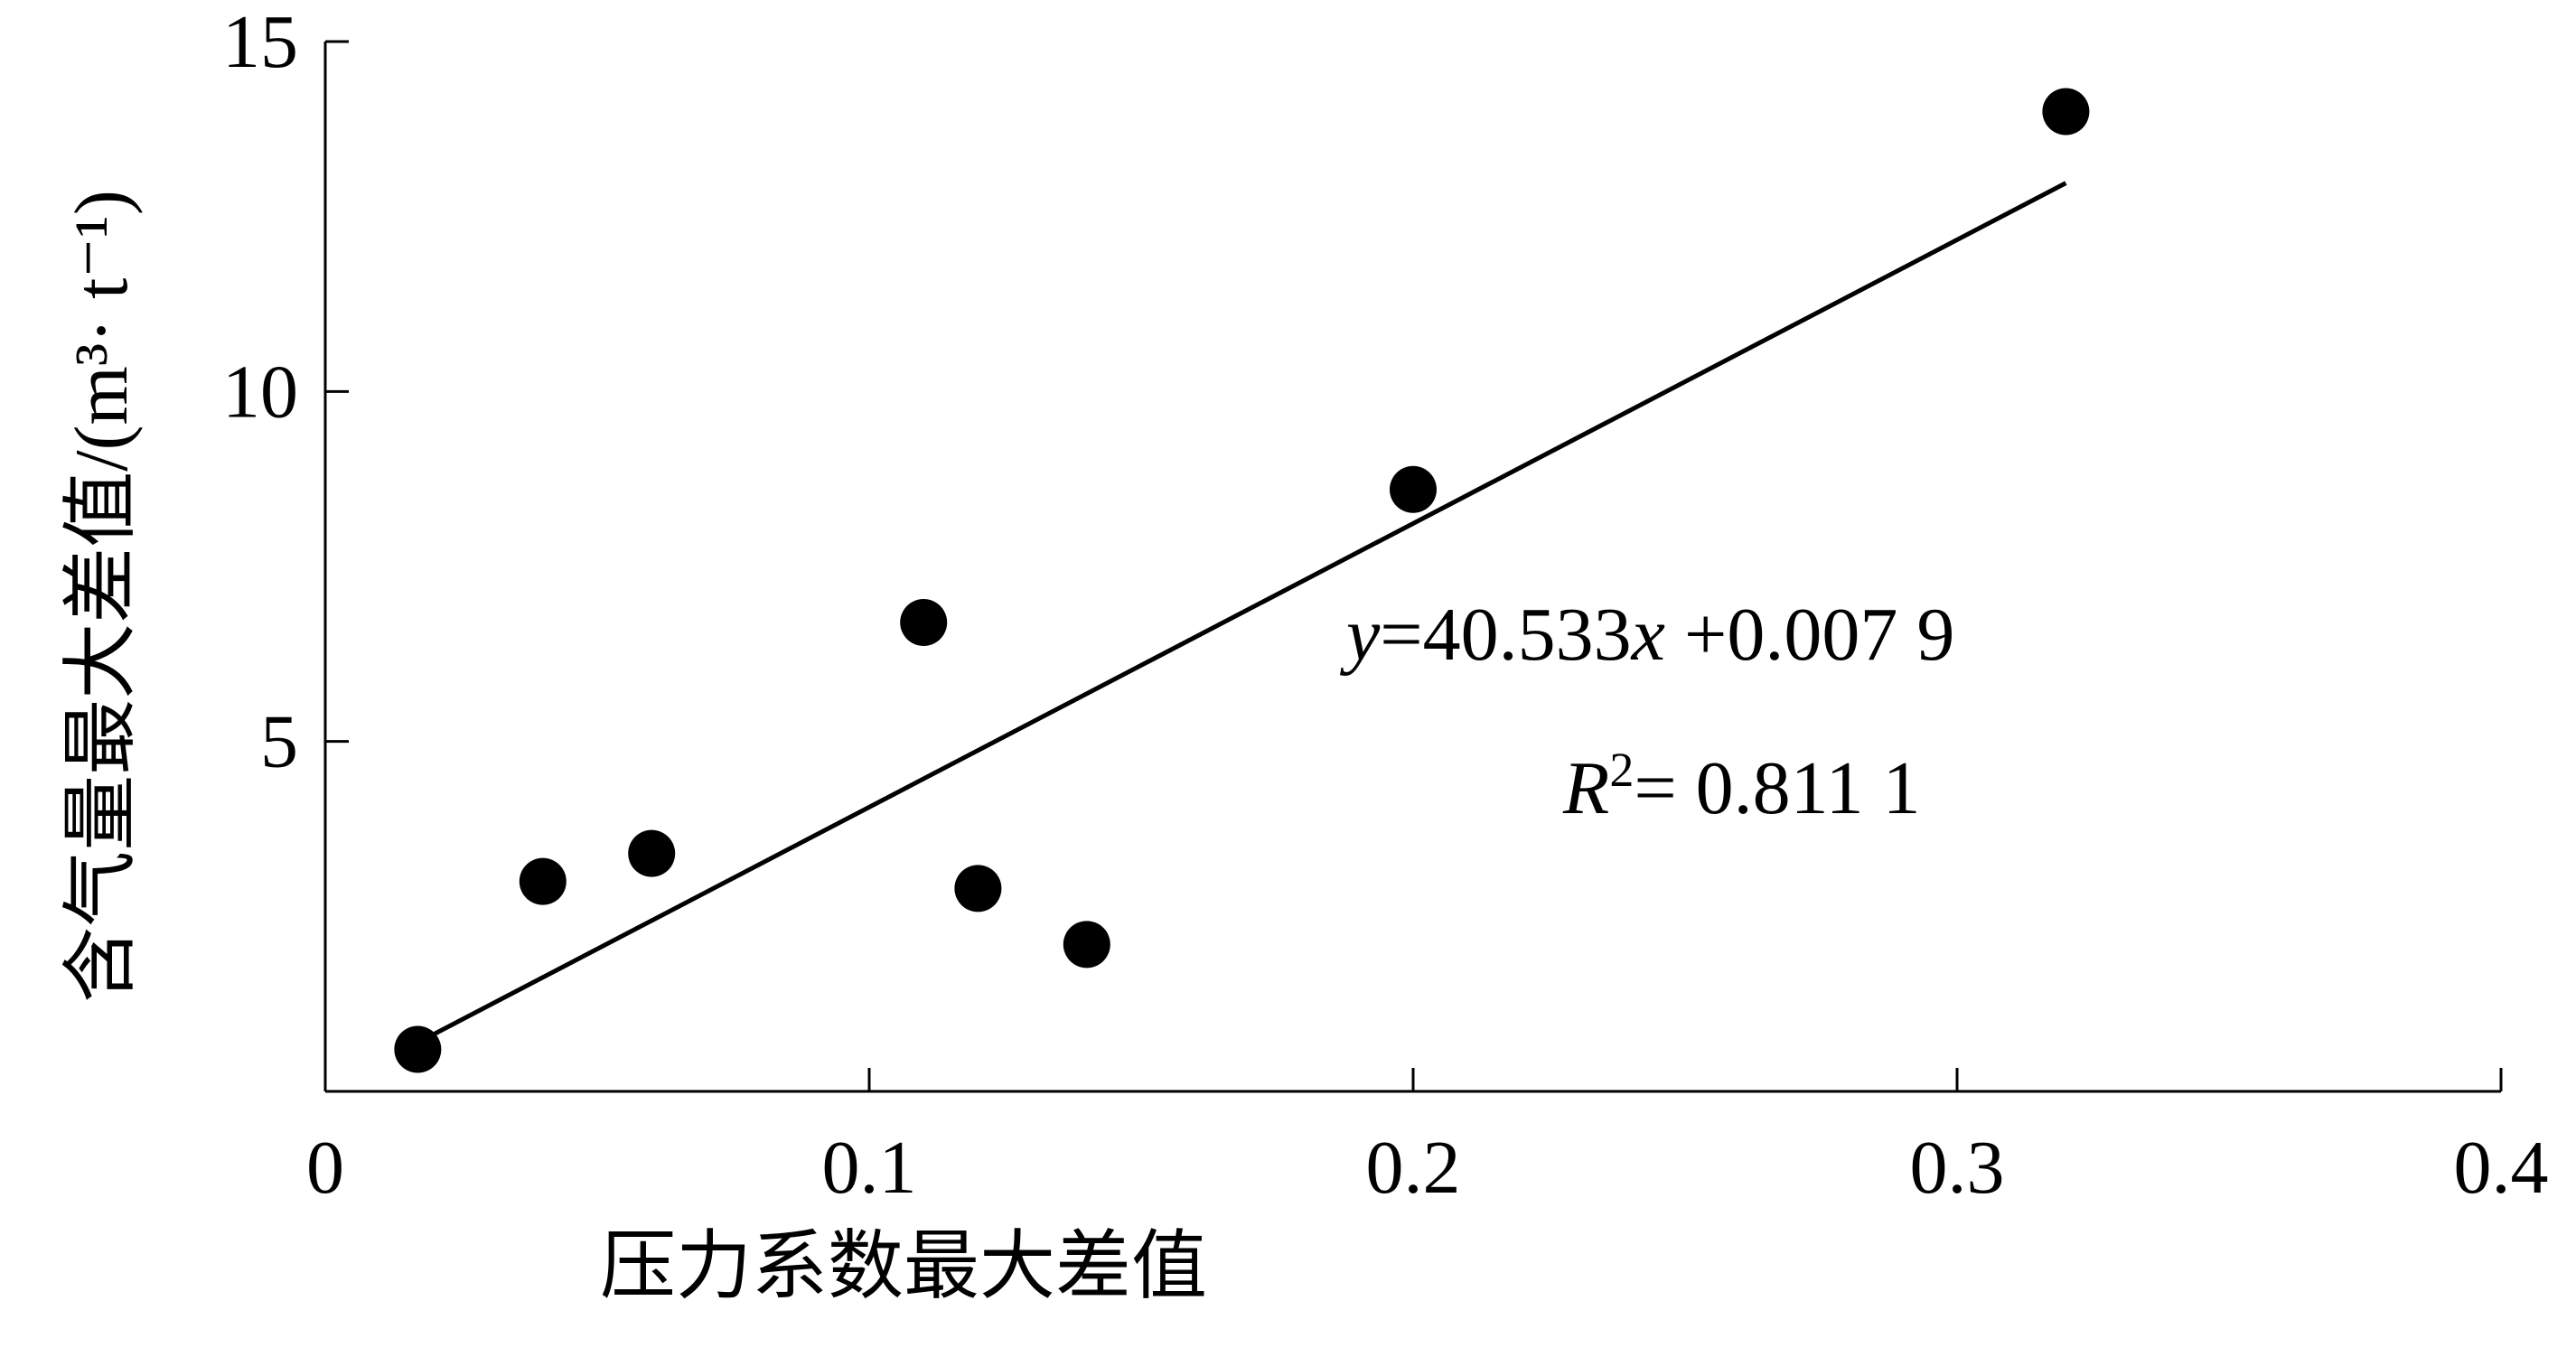 The image size is (2576, 1357). What do you see at coordinates (2501, 1168) in the screenshot?
I see `x-tick-label: 0.4` at bounding box center [2501, 1168].